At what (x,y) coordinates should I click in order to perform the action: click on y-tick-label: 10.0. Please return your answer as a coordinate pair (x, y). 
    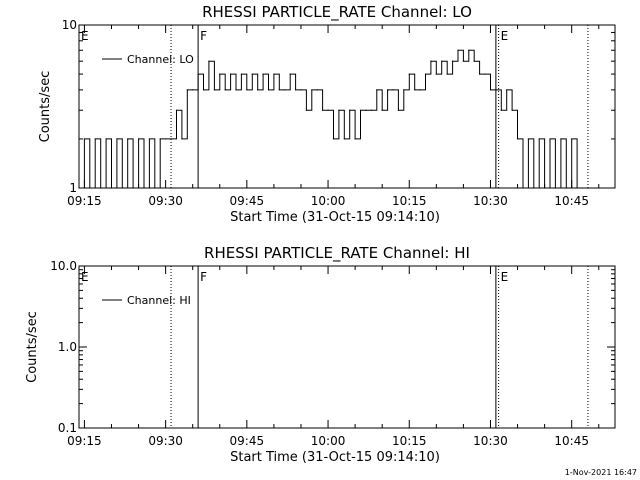
    Looking at the image, I should click on (63, 266).